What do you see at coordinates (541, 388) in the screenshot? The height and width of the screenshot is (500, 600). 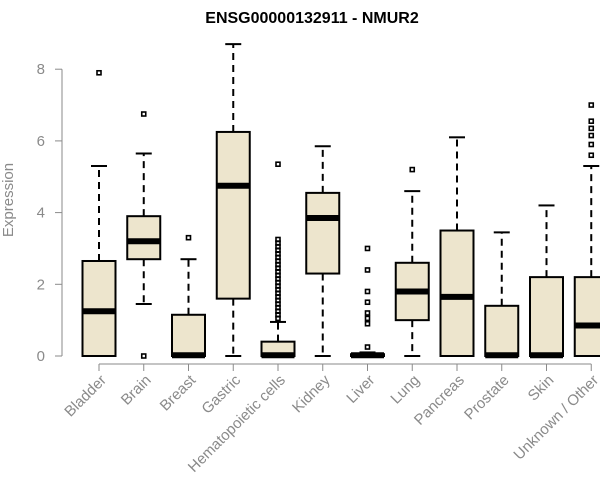 I see `x-tick-label: Skin` at bounding box center [541, 388].